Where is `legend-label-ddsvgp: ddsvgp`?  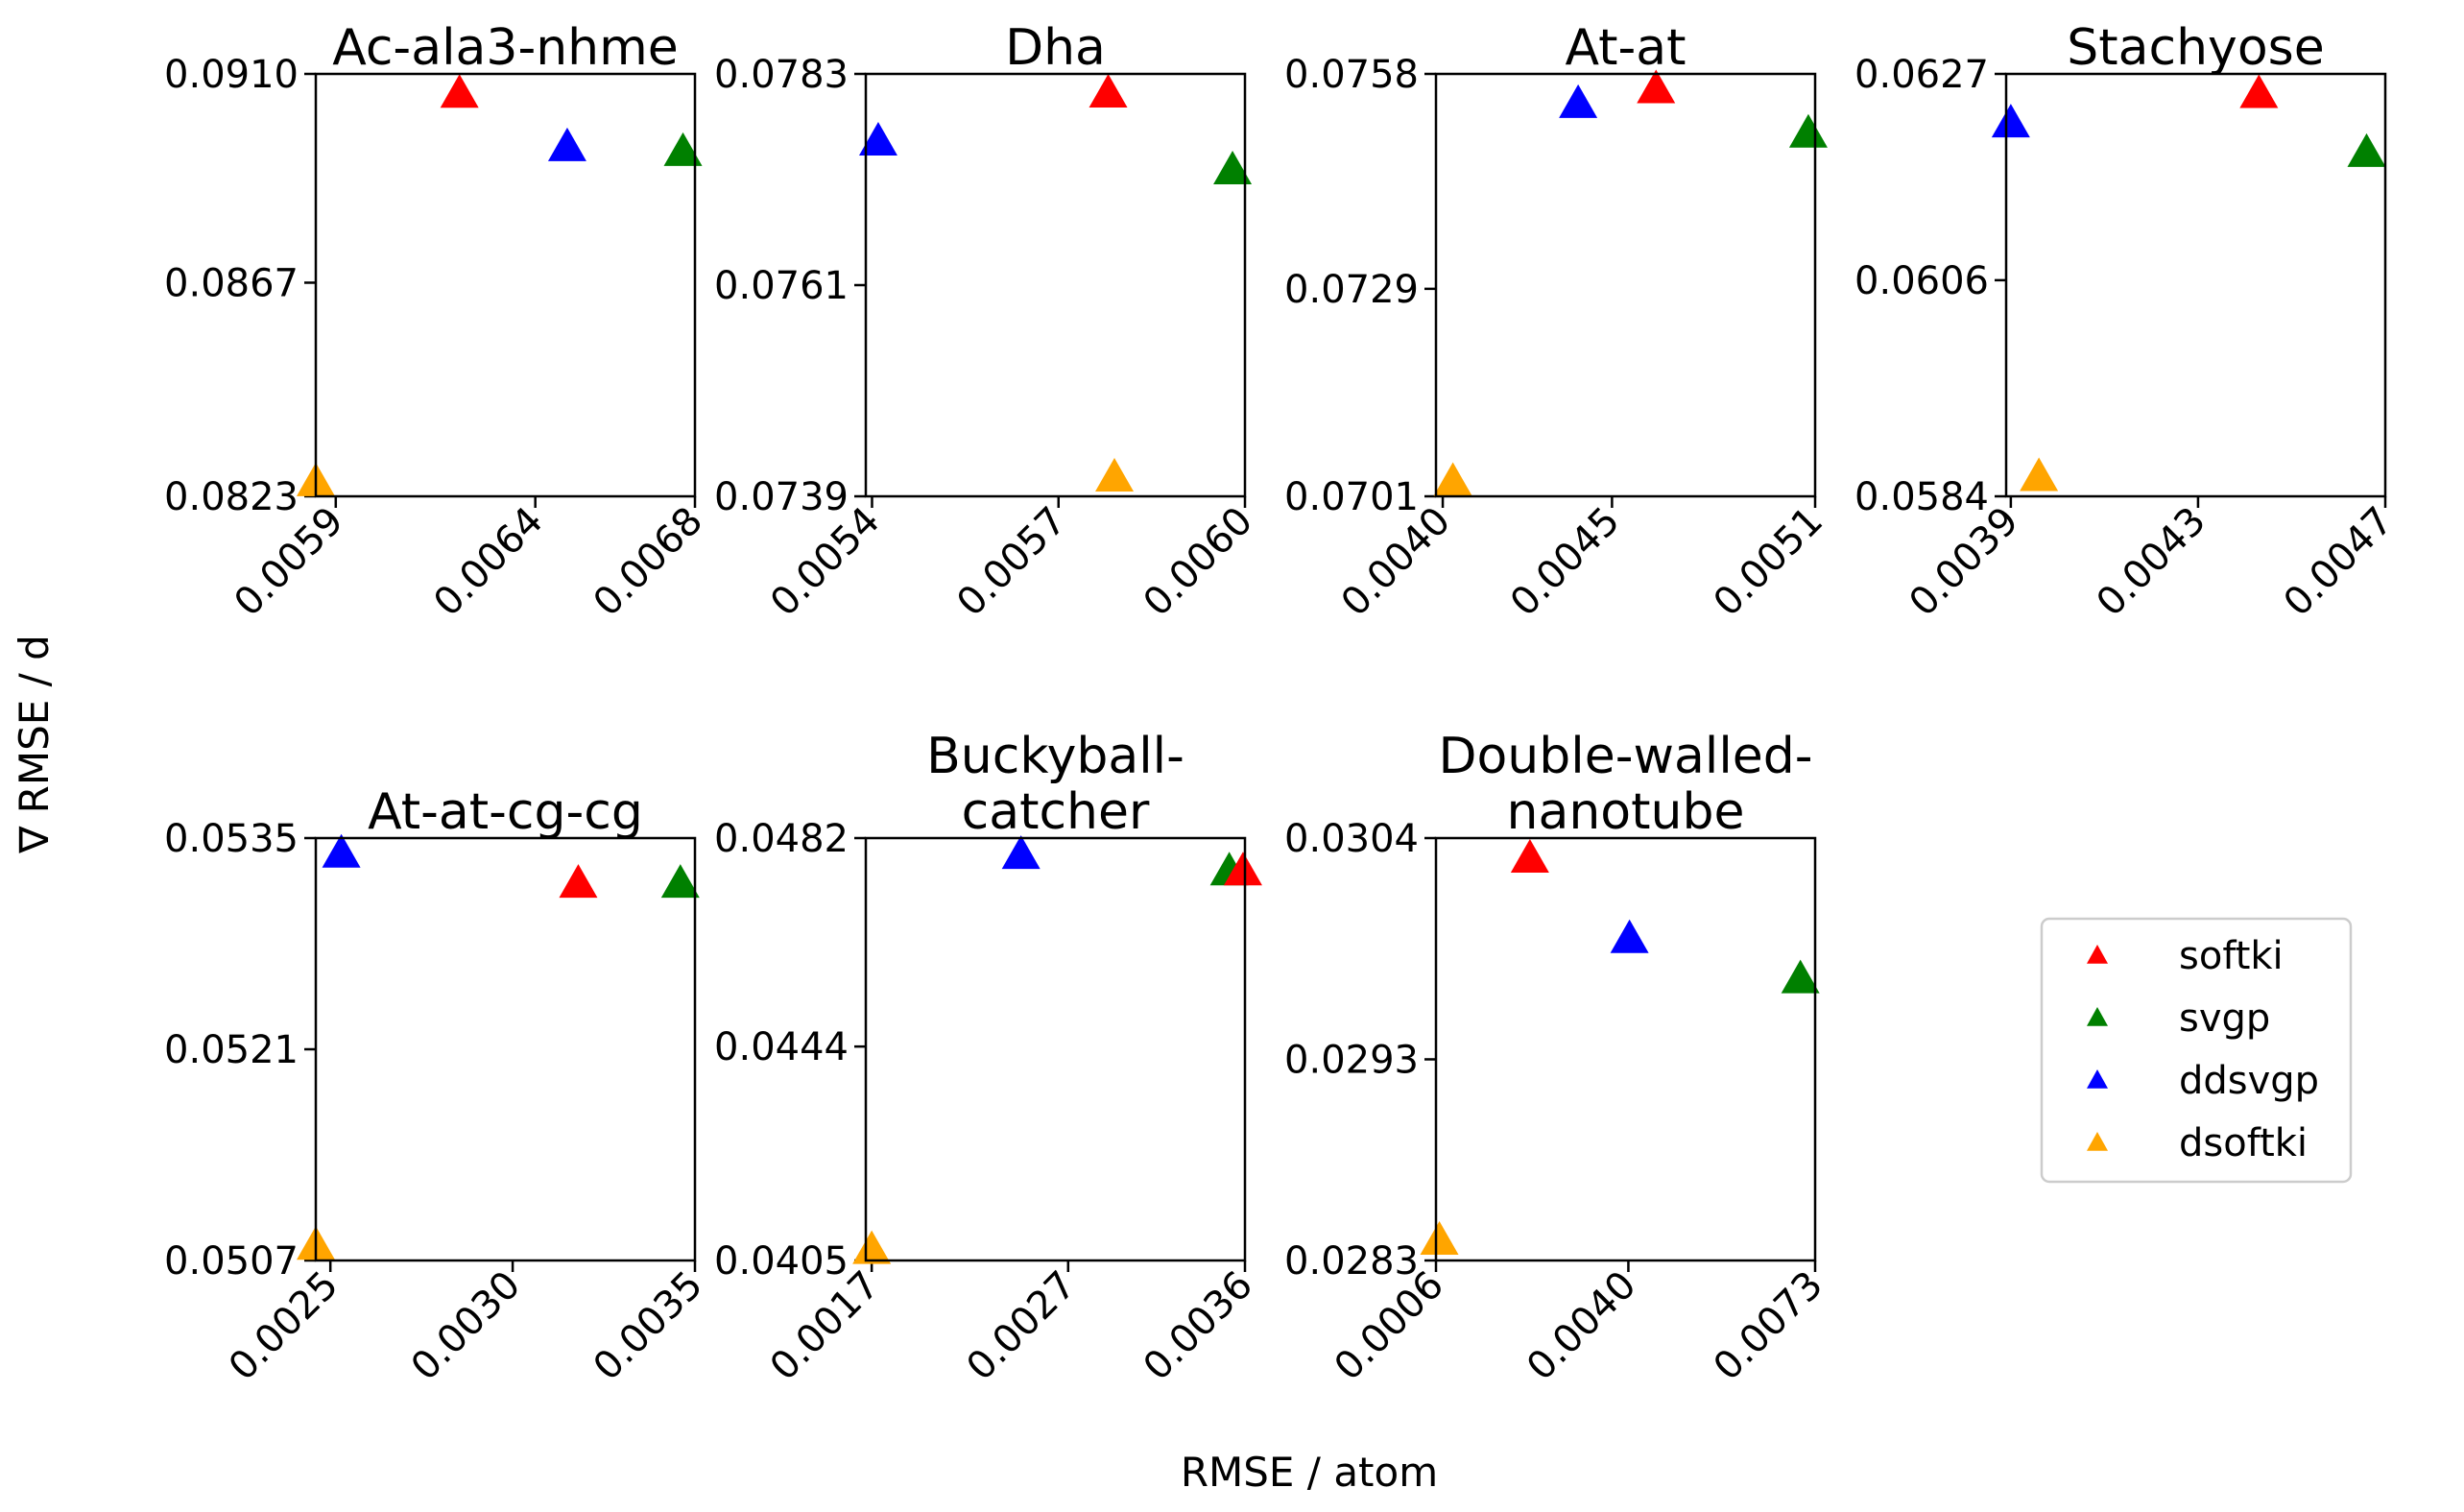
legend-label-ddsvgp: ddsvgp is located at coordinates (2249, 1081).